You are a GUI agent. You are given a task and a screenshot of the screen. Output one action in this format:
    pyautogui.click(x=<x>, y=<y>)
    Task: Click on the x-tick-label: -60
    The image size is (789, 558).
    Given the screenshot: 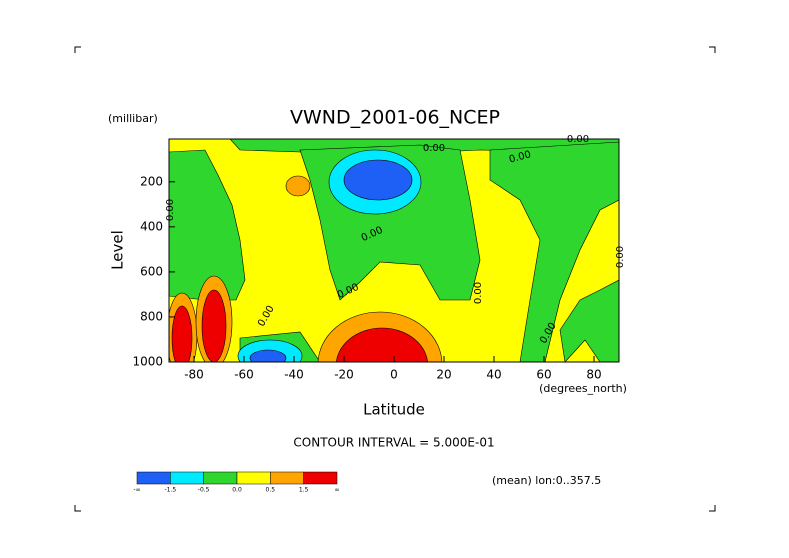 What is the action you would take?
    pyautogui.click(x=244, y=375)
    